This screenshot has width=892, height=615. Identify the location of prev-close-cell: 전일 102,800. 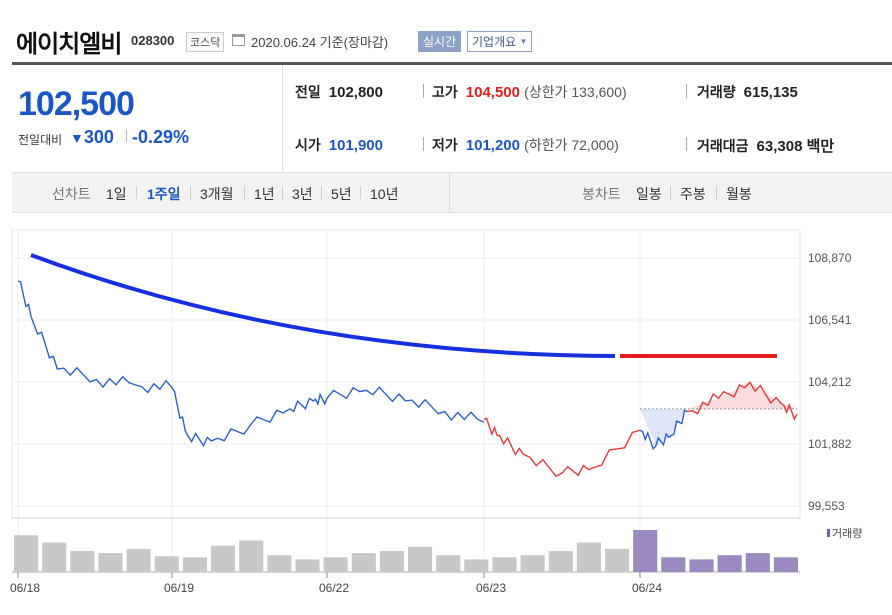
(339, 92).